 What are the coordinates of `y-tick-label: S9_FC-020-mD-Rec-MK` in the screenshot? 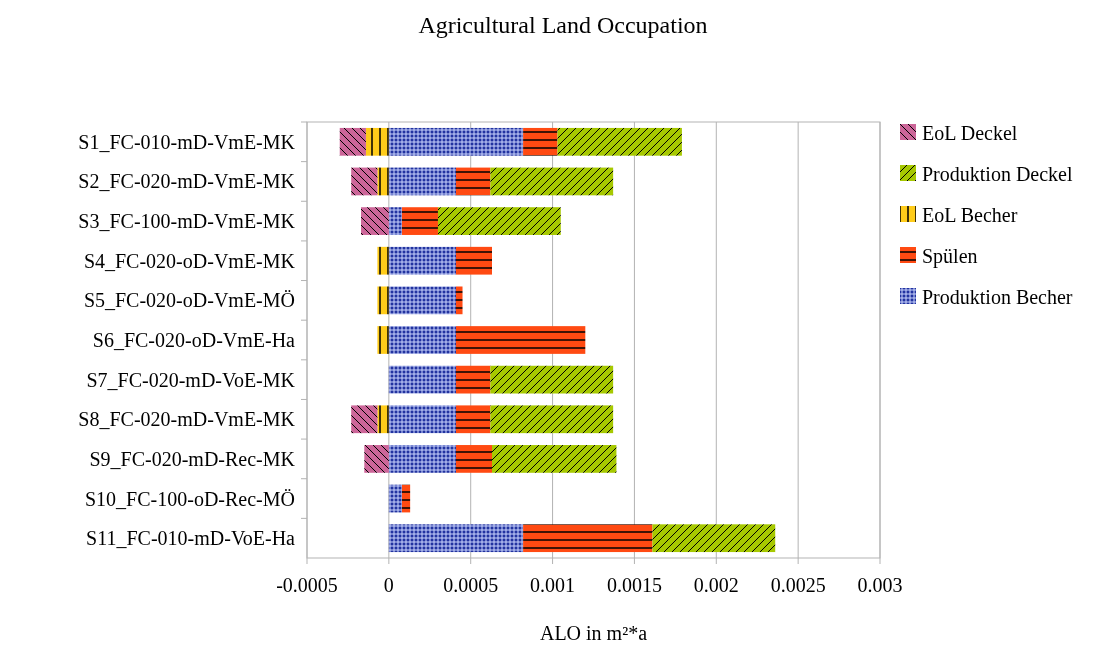 It's located at (192, 458).